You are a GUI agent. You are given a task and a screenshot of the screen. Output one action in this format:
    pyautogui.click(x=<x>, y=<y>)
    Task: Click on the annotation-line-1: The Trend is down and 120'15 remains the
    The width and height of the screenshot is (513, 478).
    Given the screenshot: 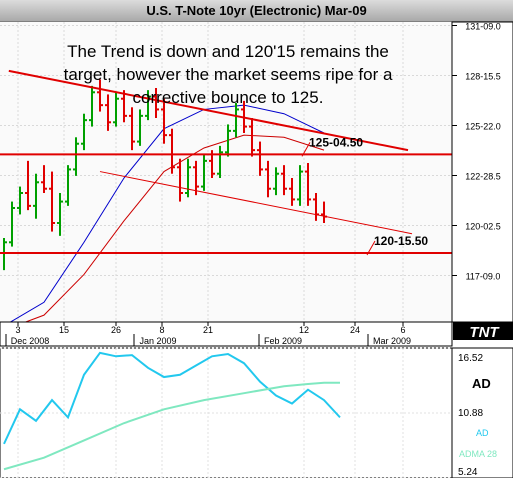 What is the action you would take?
    pyautogui.click(x=228, y=51)
    